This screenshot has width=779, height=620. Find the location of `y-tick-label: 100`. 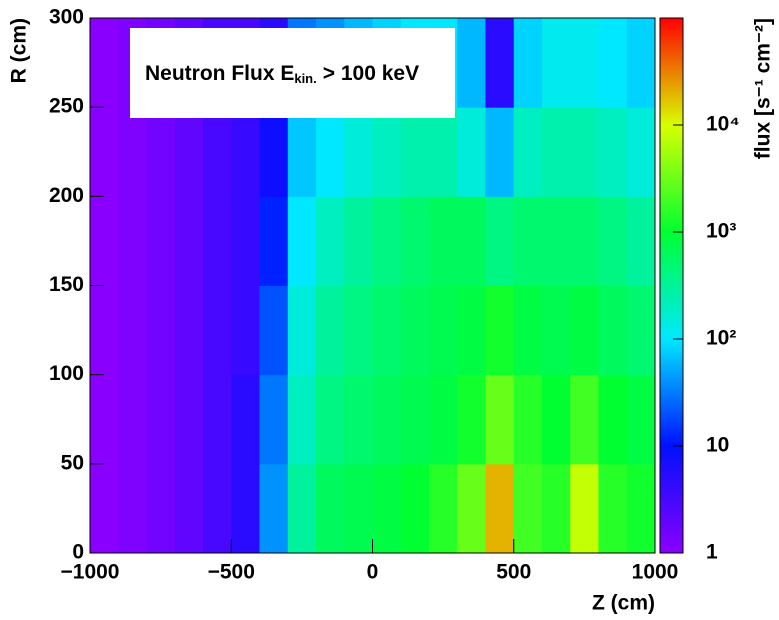

y-tick-label: 100 is located at coordinates (66, 373).